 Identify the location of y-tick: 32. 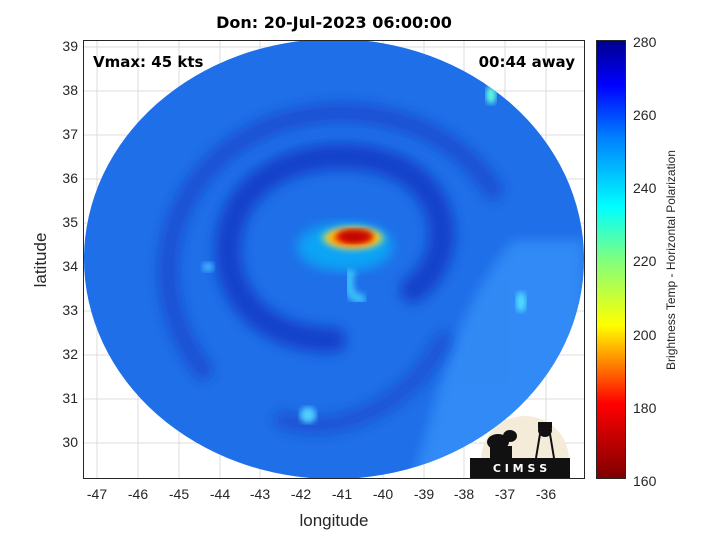
(70, 354).